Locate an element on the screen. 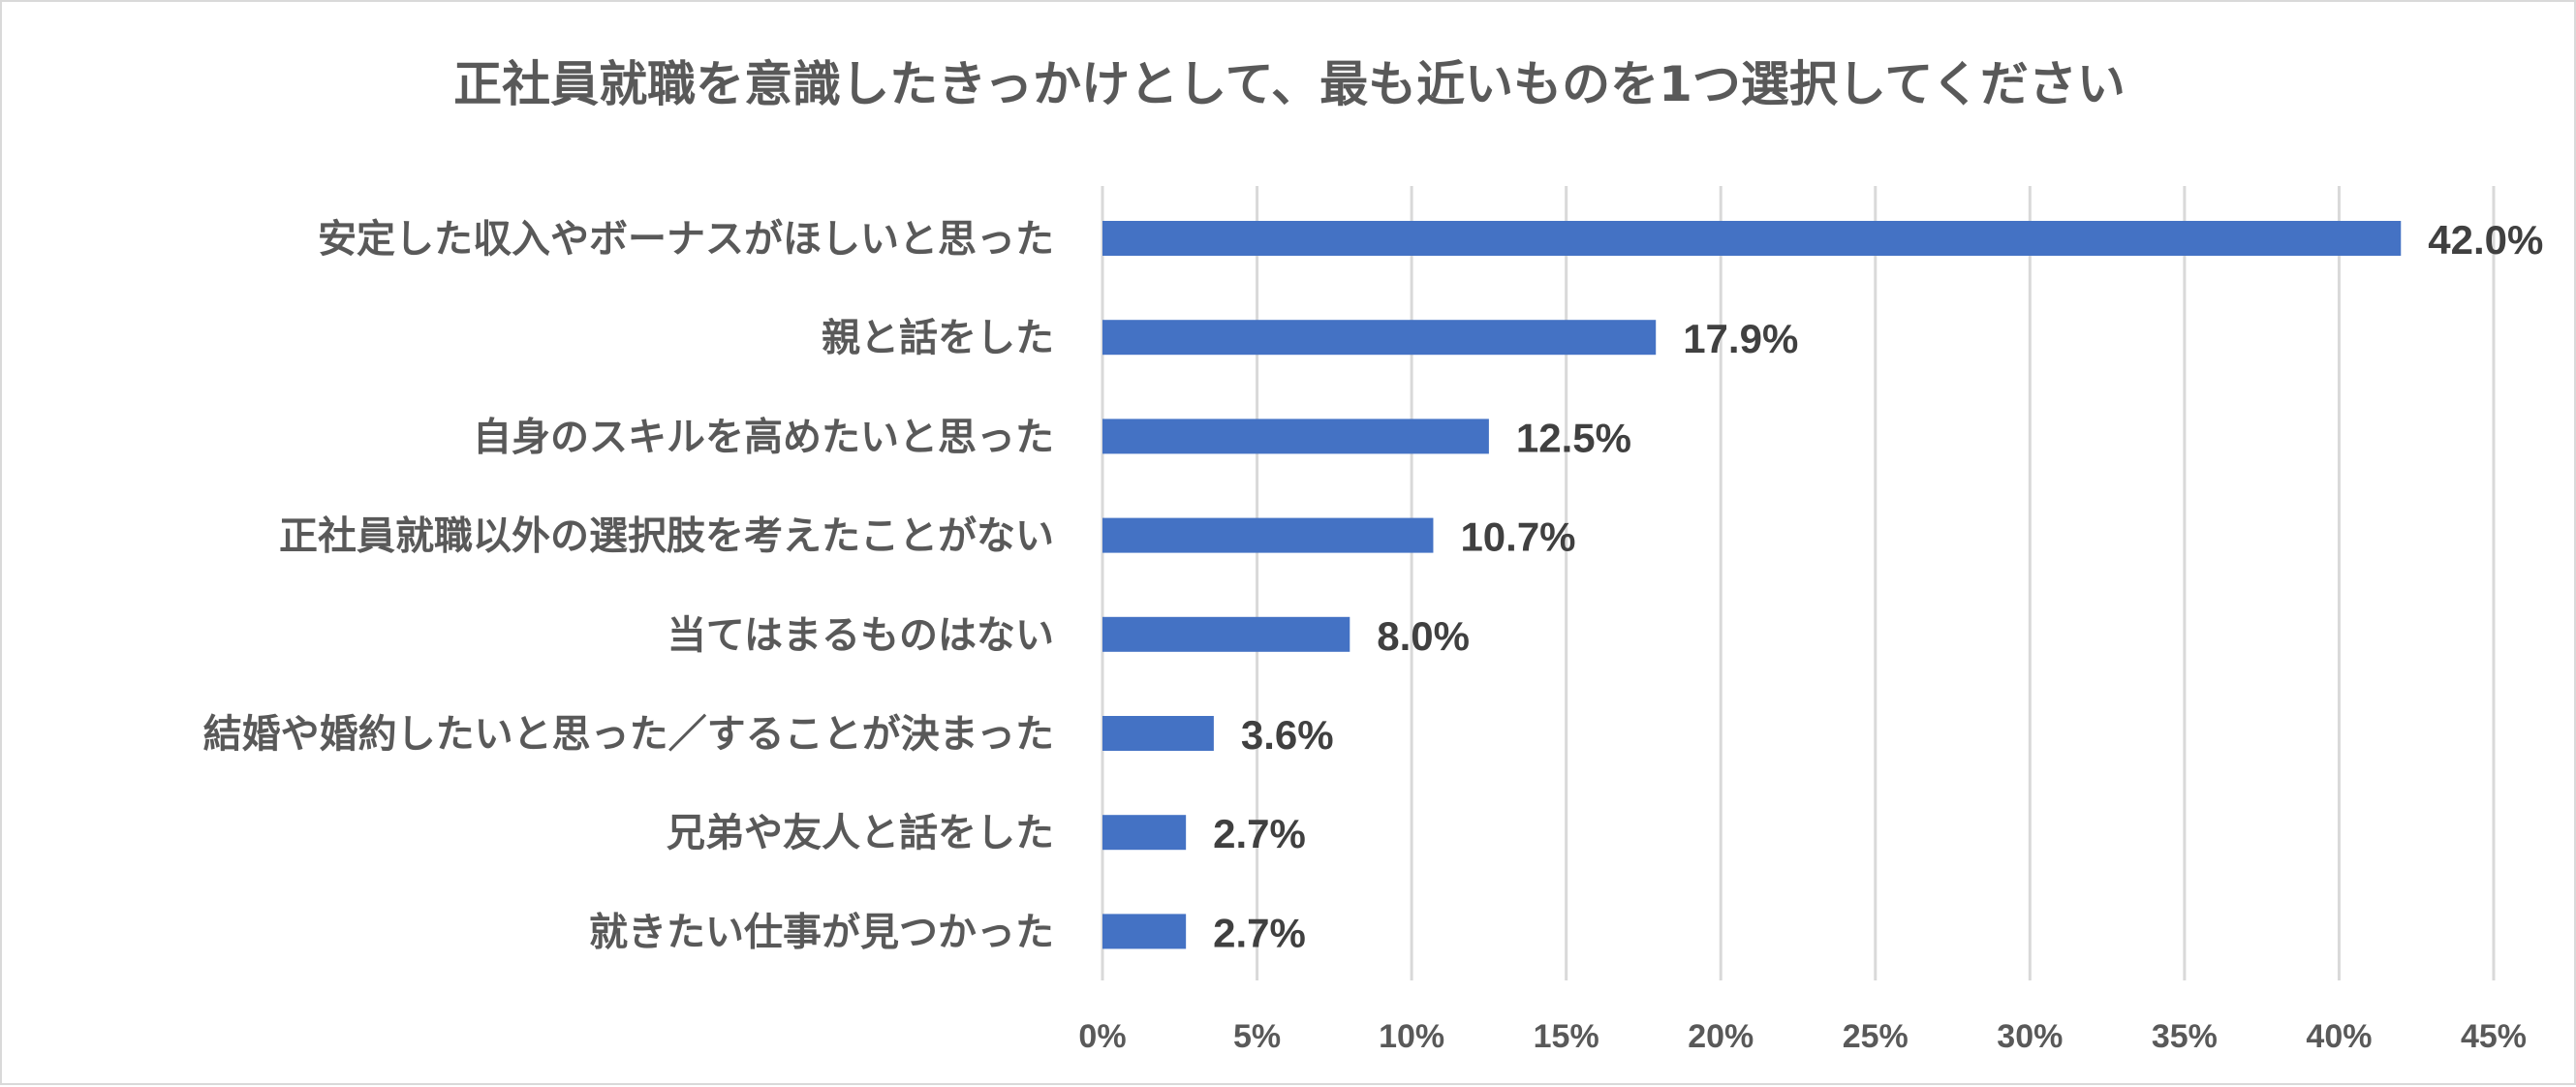 This screenshot has height=1087, width=2576. data-label: 10.7% is located at coordinates (1517, 537).